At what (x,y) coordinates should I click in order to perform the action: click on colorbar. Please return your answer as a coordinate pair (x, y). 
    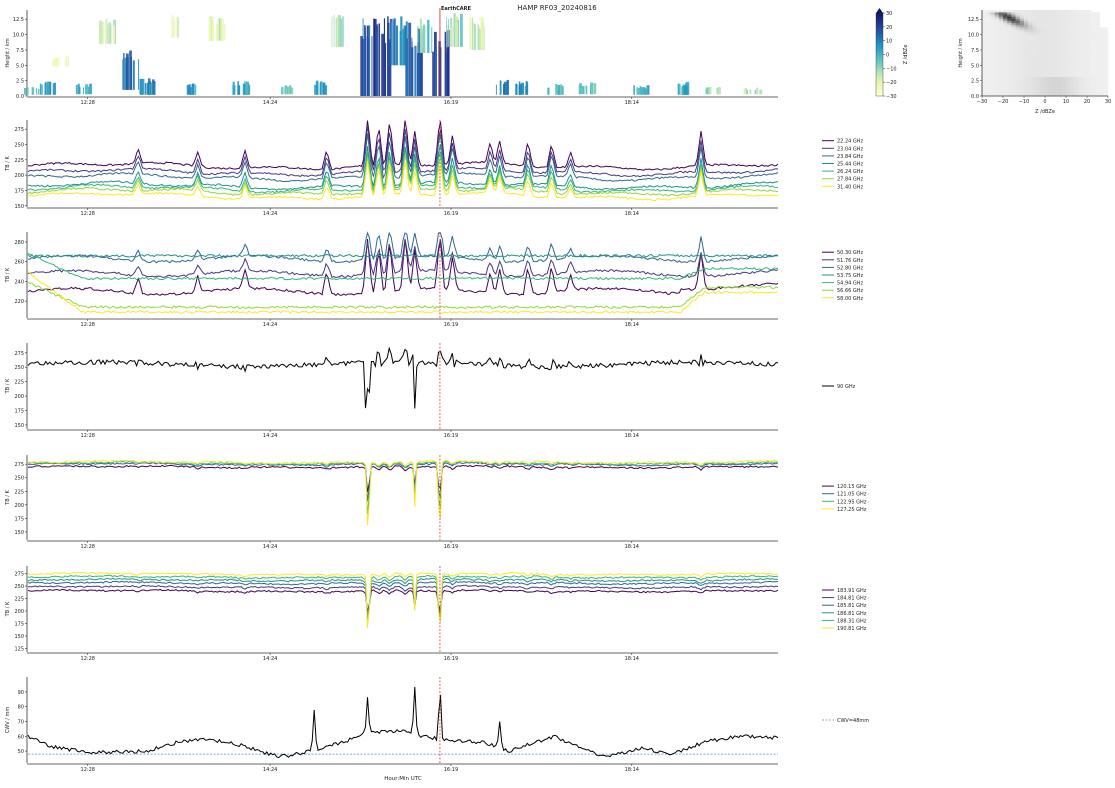
    Looking at the image, I should click on (879, 54).